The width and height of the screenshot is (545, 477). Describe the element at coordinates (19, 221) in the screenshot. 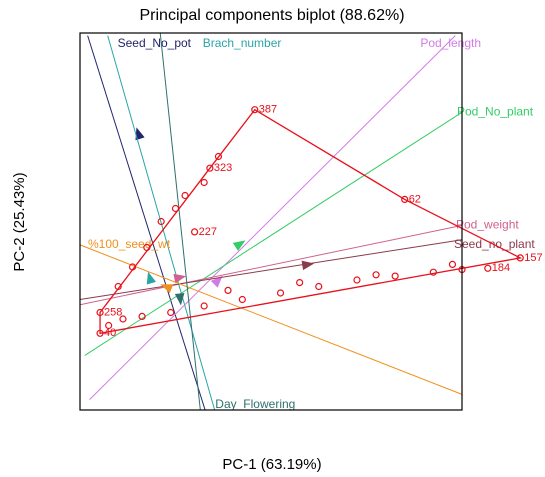

I see `y-axis-label: PC-2 (25.43%)` at that location.